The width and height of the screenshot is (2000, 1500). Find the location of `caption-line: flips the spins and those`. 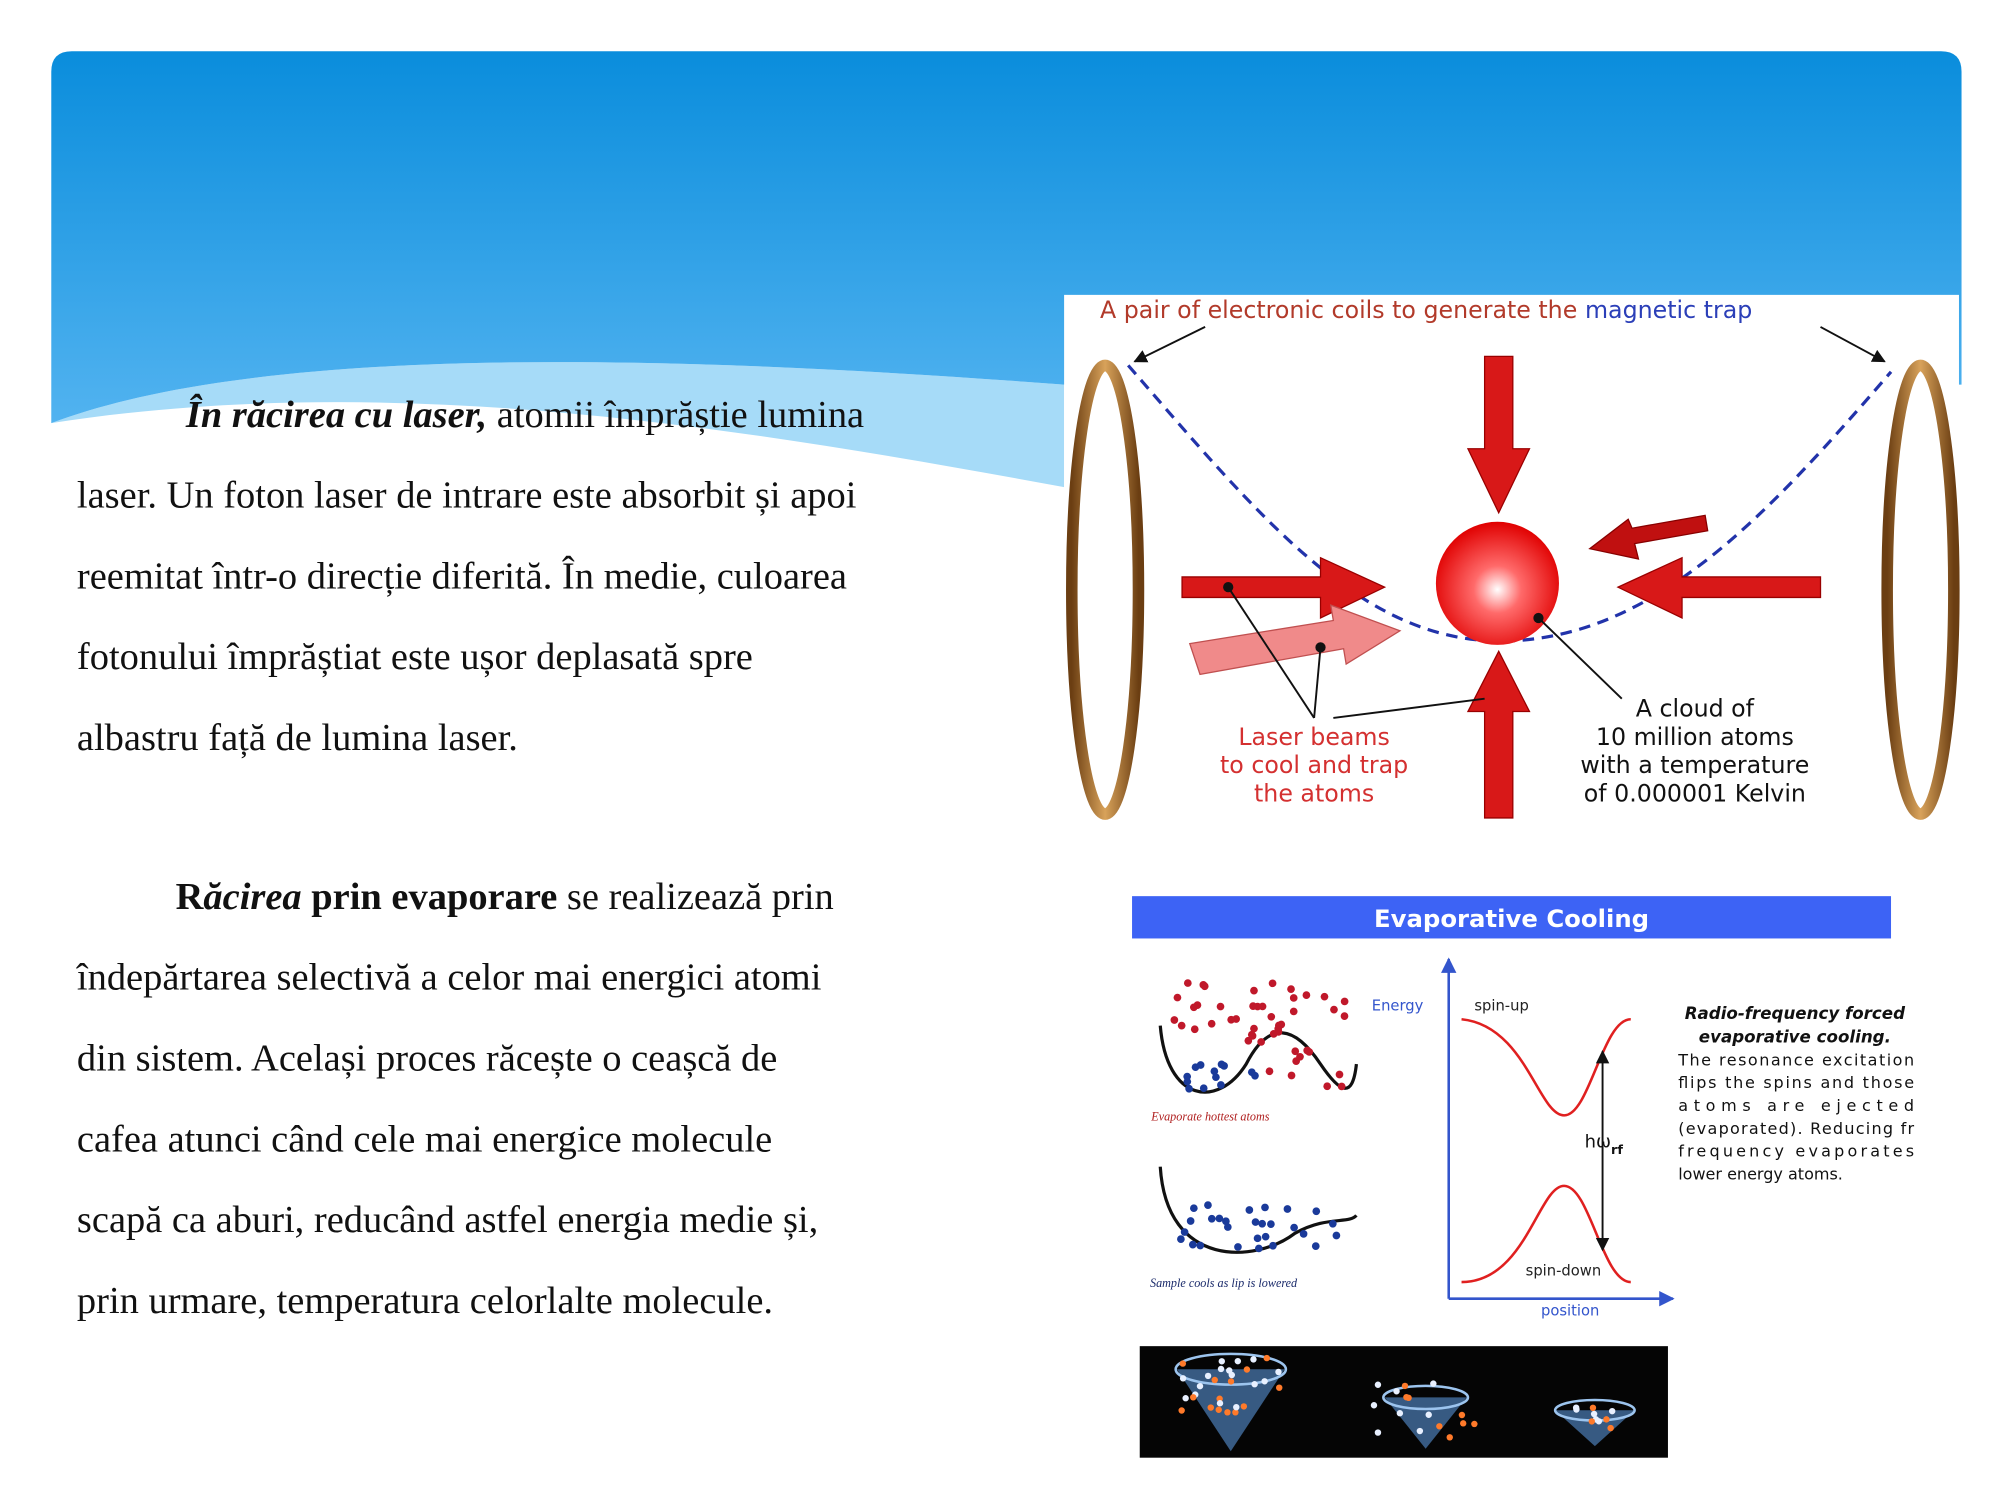

caption-line: flips the spins and those is located at coordinates (1796, 1082).